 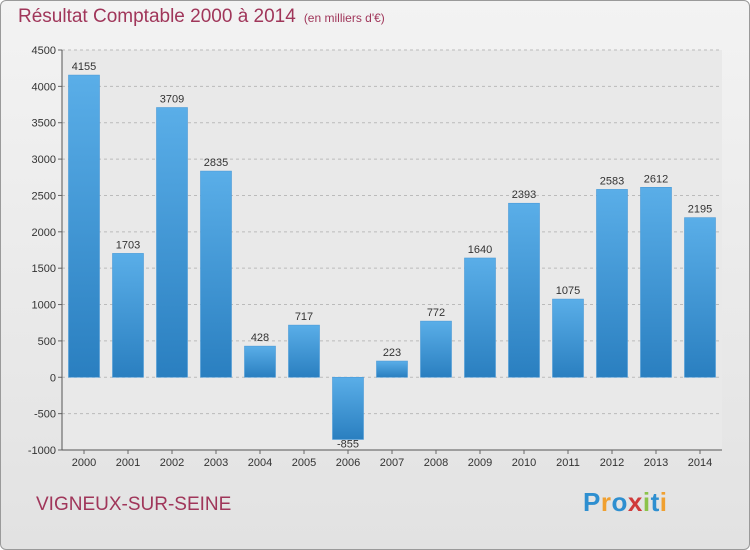 I want to click on commune-name: VIGNEUX-SUR-SEINE, so click(x=134, y=504).